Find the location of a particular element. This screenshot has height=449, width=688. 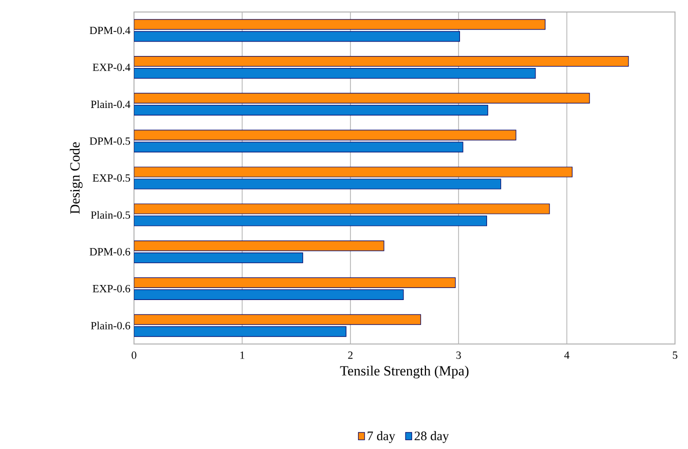

x-axis-title: Tensile Strength (Mpa) is located at coordinates (404, 372).